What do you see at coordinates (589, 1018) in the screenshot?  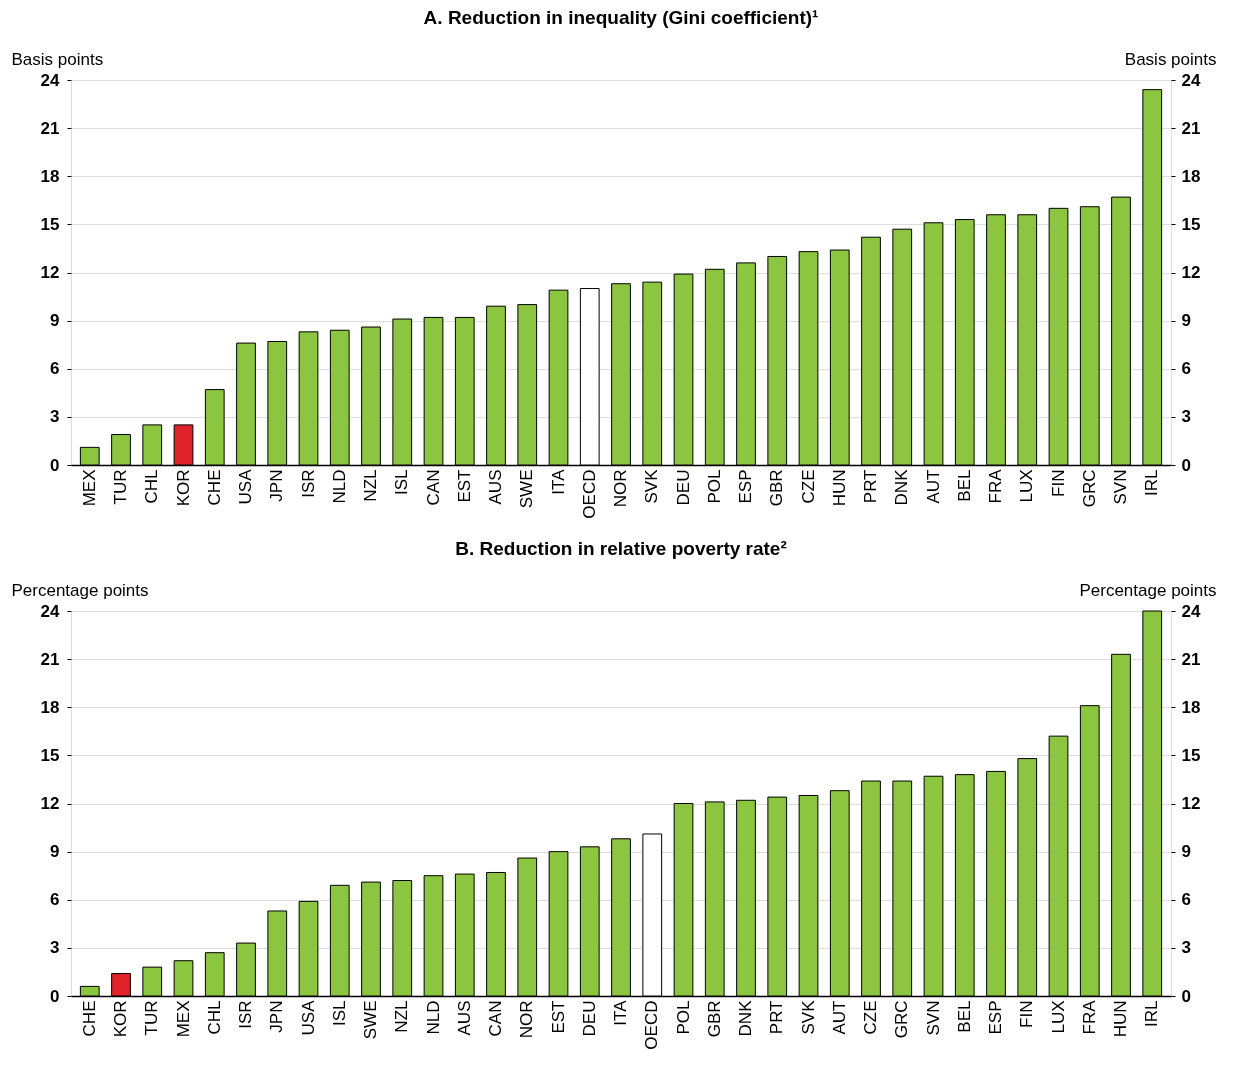 I see `x-tick-label: DEU` at bounding box center [589, 1018].